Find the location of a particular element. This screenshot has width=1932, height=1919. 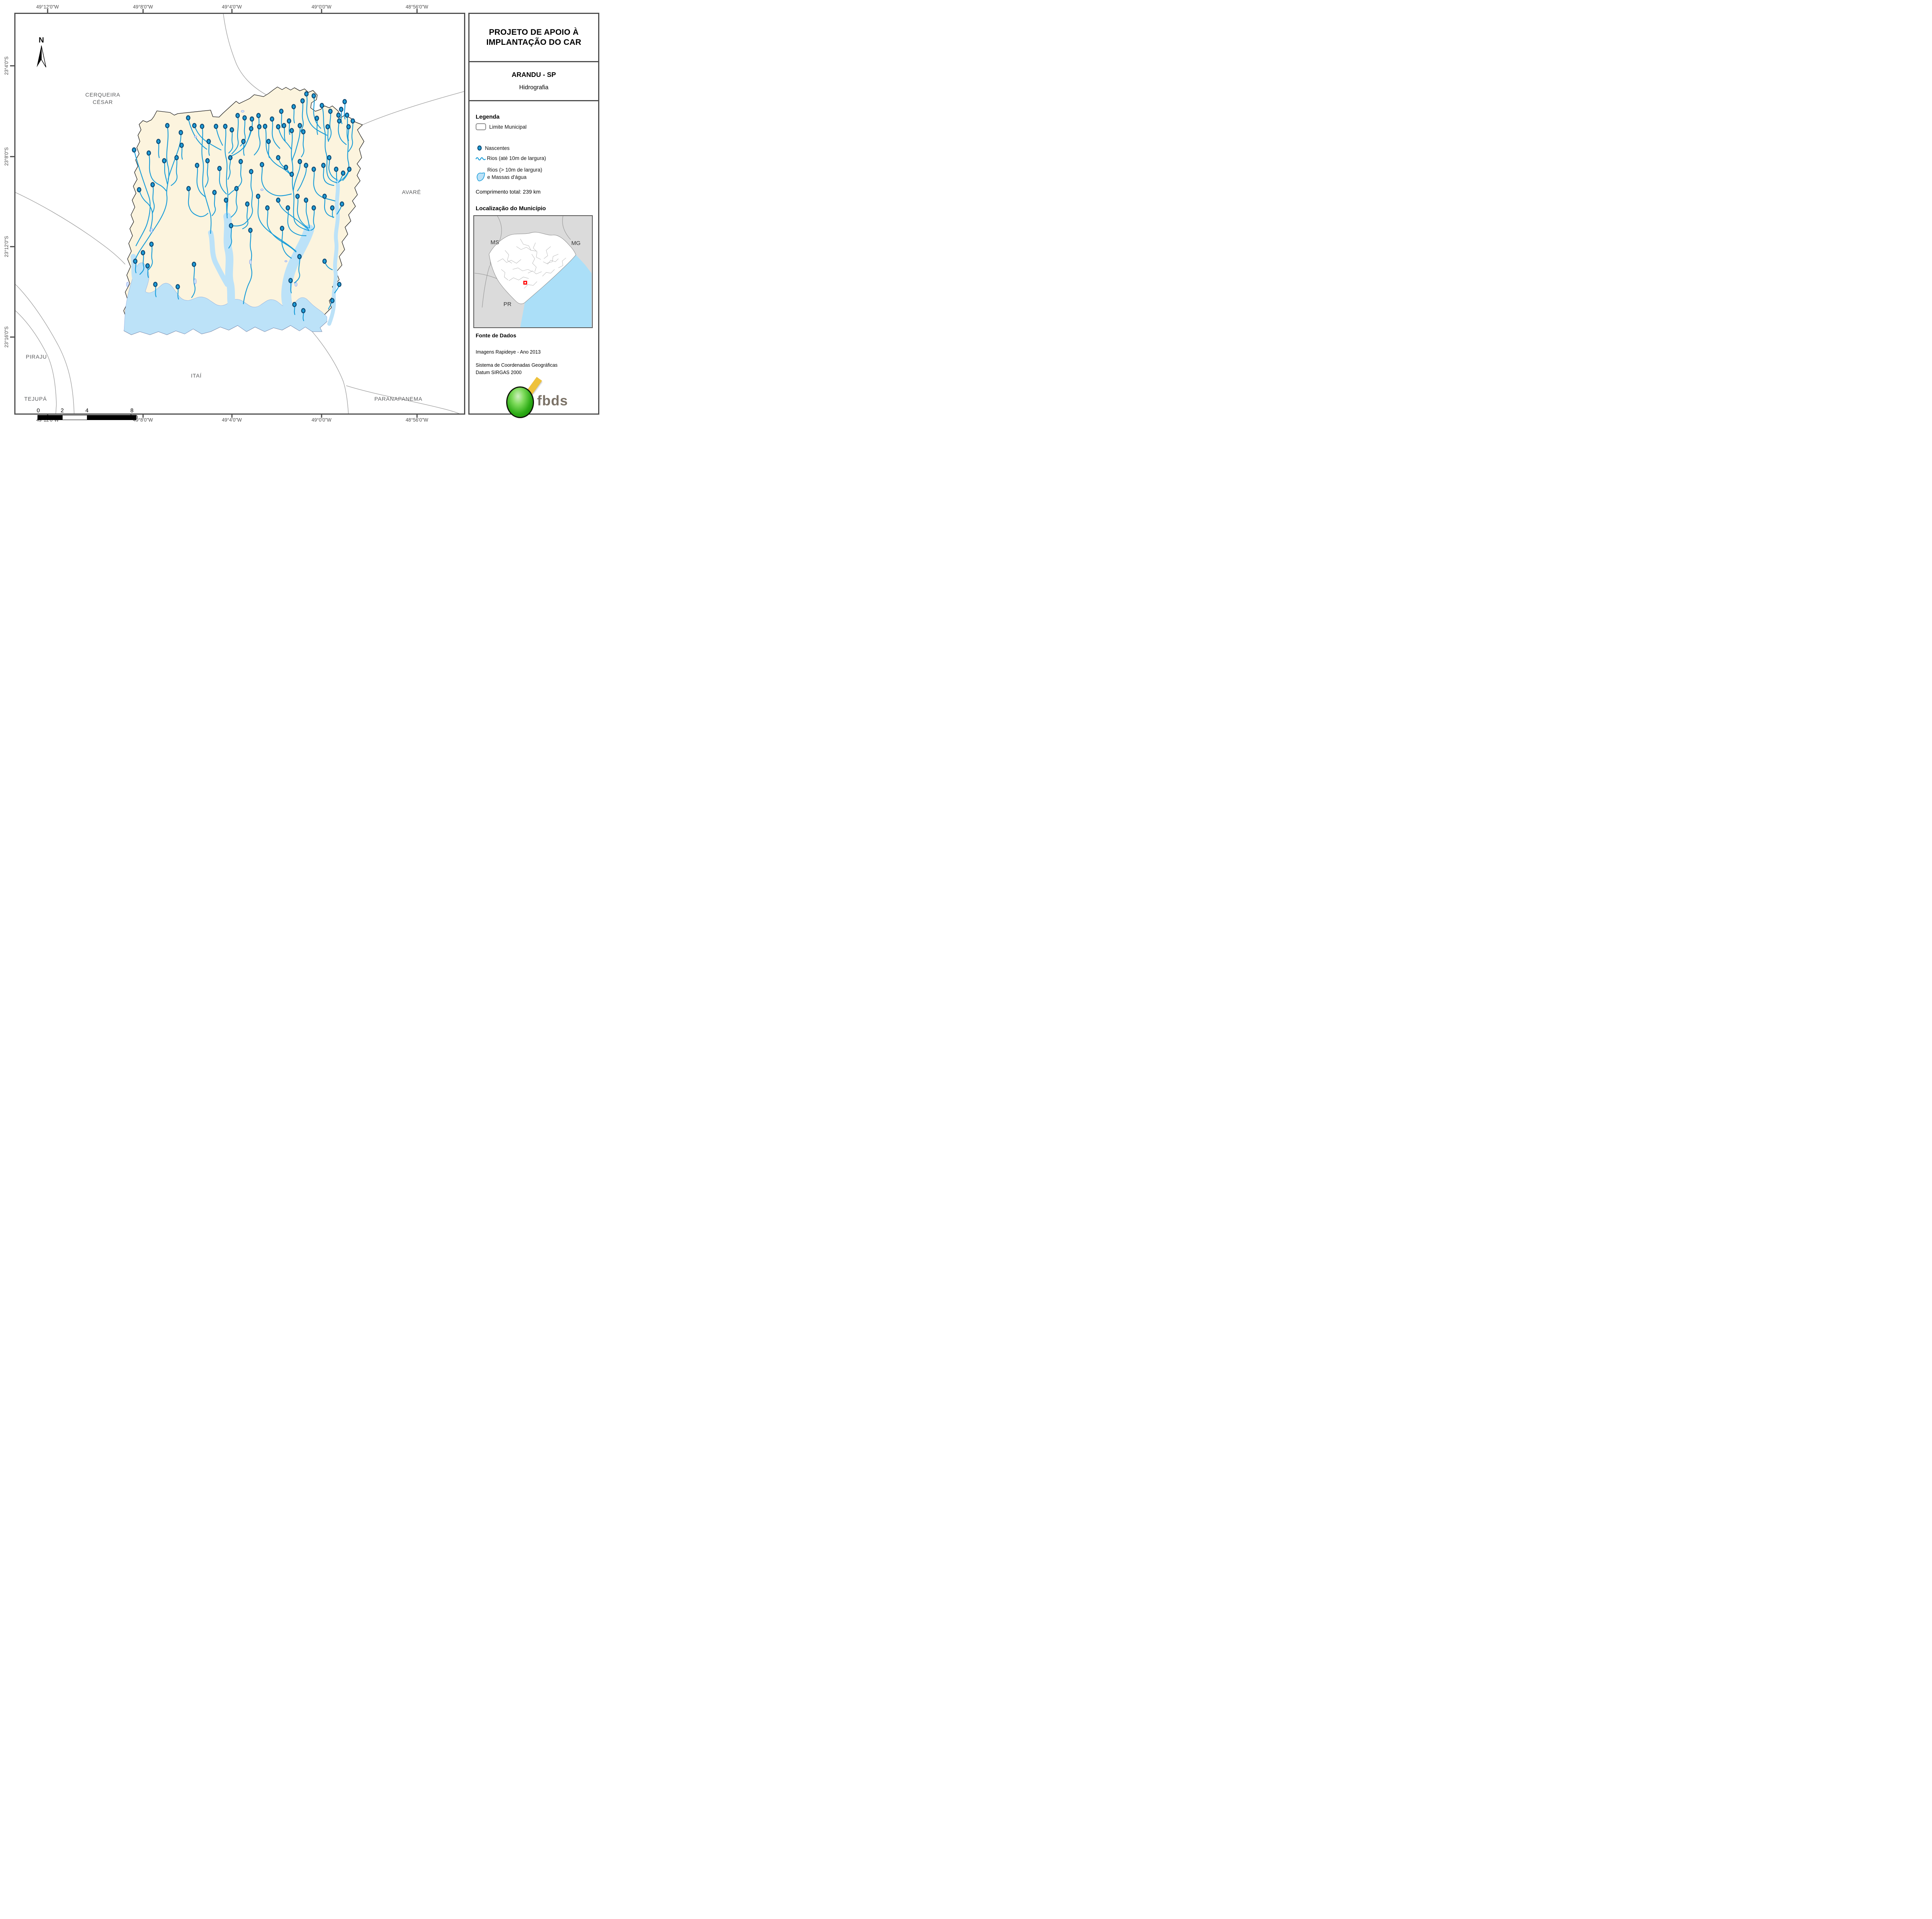

longitude-label-top: 49°0'0"W is located at coordinates (321, 7).